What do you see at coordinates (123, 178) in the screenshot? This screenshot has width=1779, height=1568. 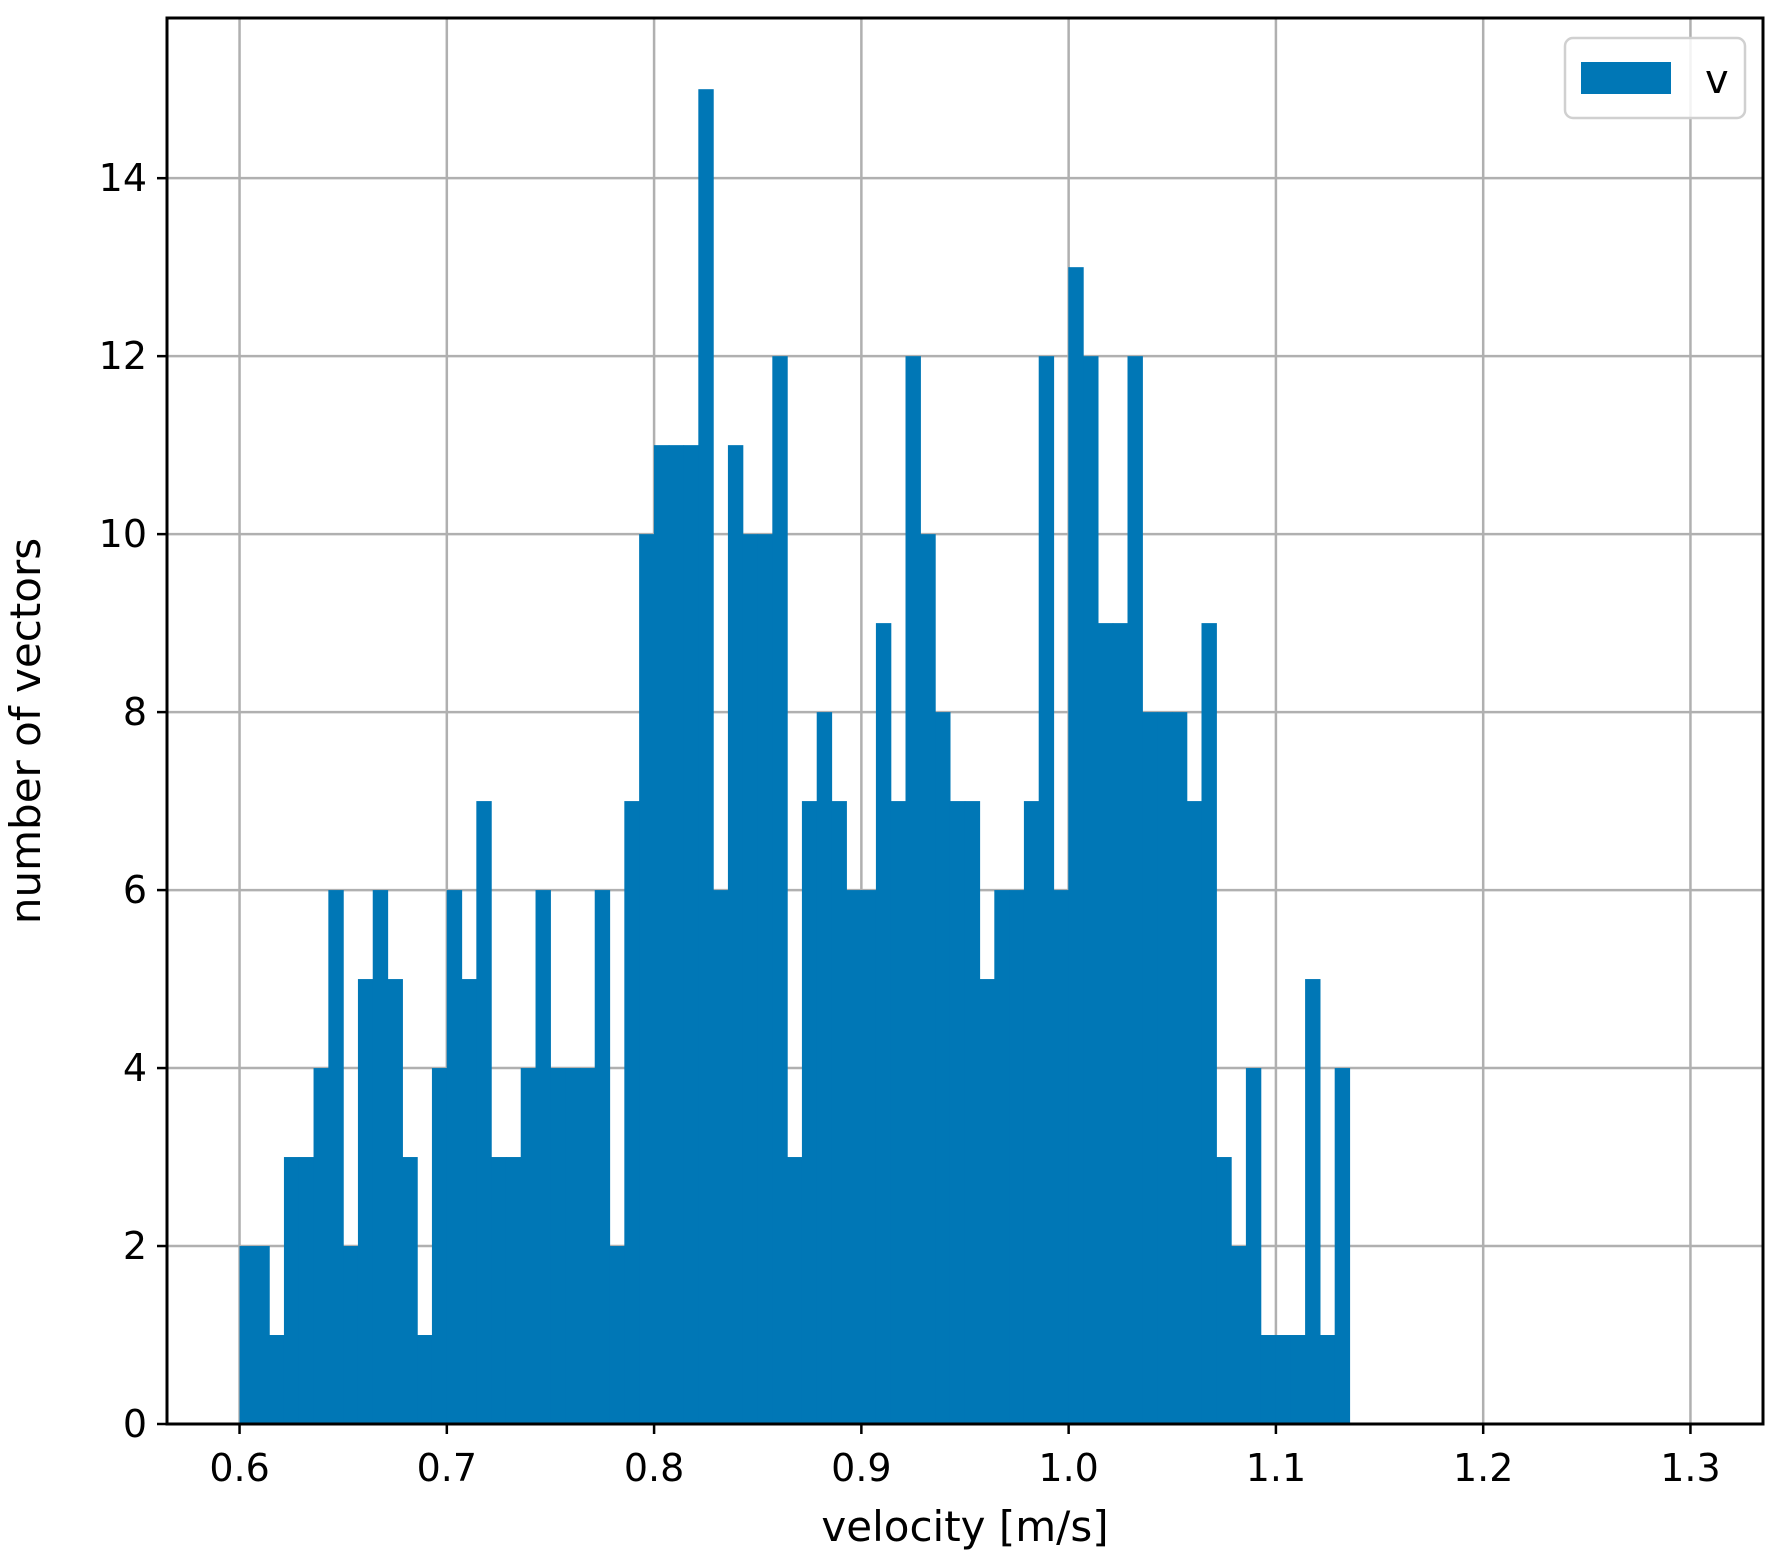 I see `y-tick-label: 14` at bounding box center [123, 178].